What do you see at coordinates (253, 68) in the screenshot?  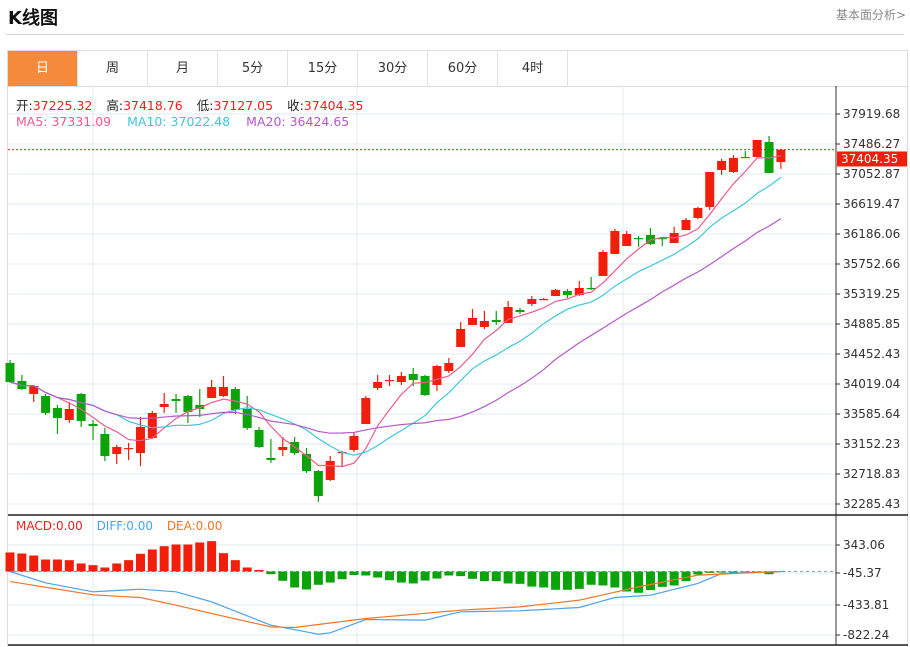 I see `tab-5min: 5分` at bounding box center [253, 68].